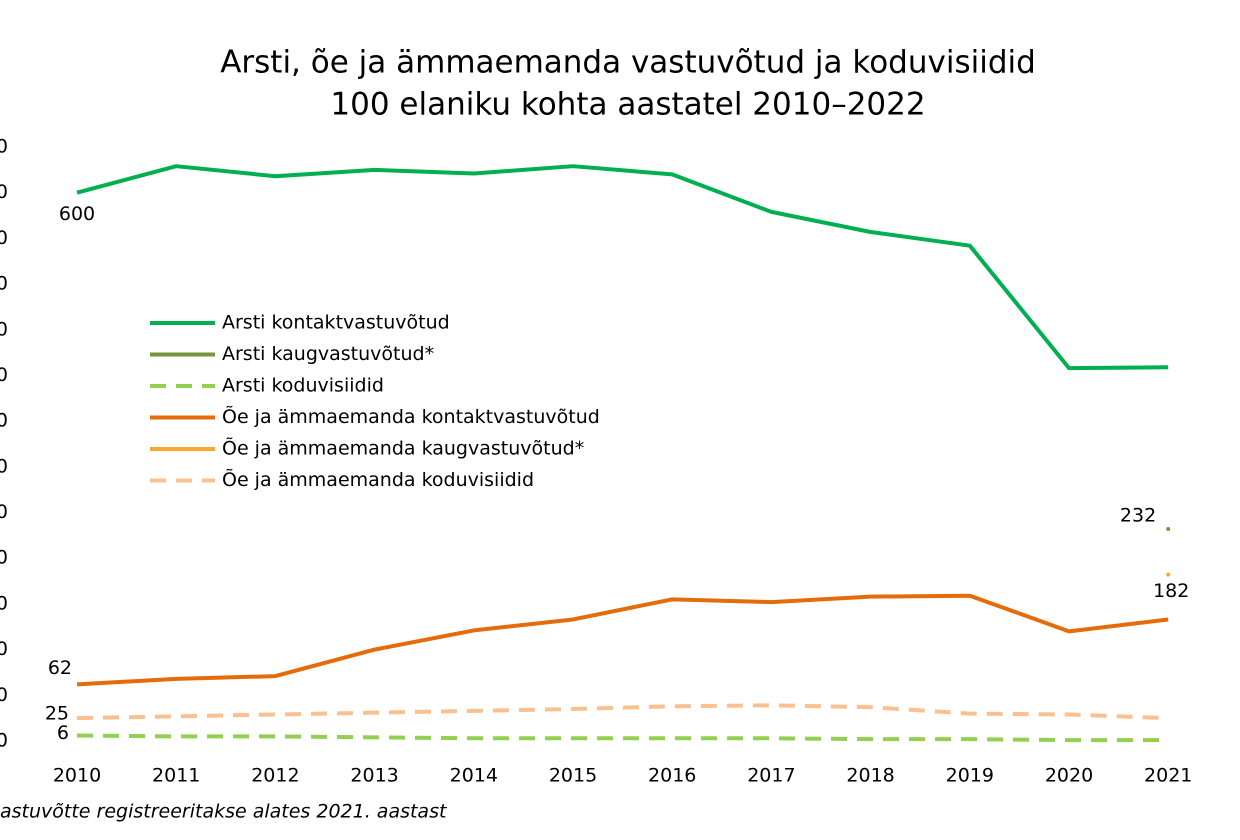 The image size is (1240, 840). I want to click on data-label: 600, so click(77, 214).